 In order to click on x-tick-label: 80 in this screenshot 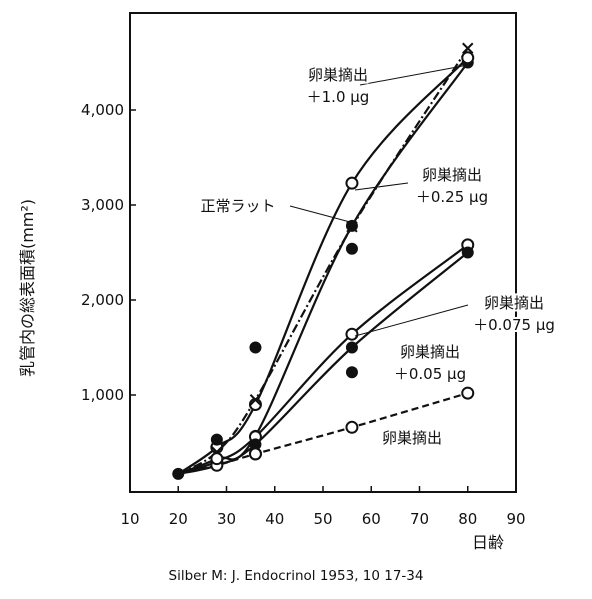, I will do `click(467, 519)`.